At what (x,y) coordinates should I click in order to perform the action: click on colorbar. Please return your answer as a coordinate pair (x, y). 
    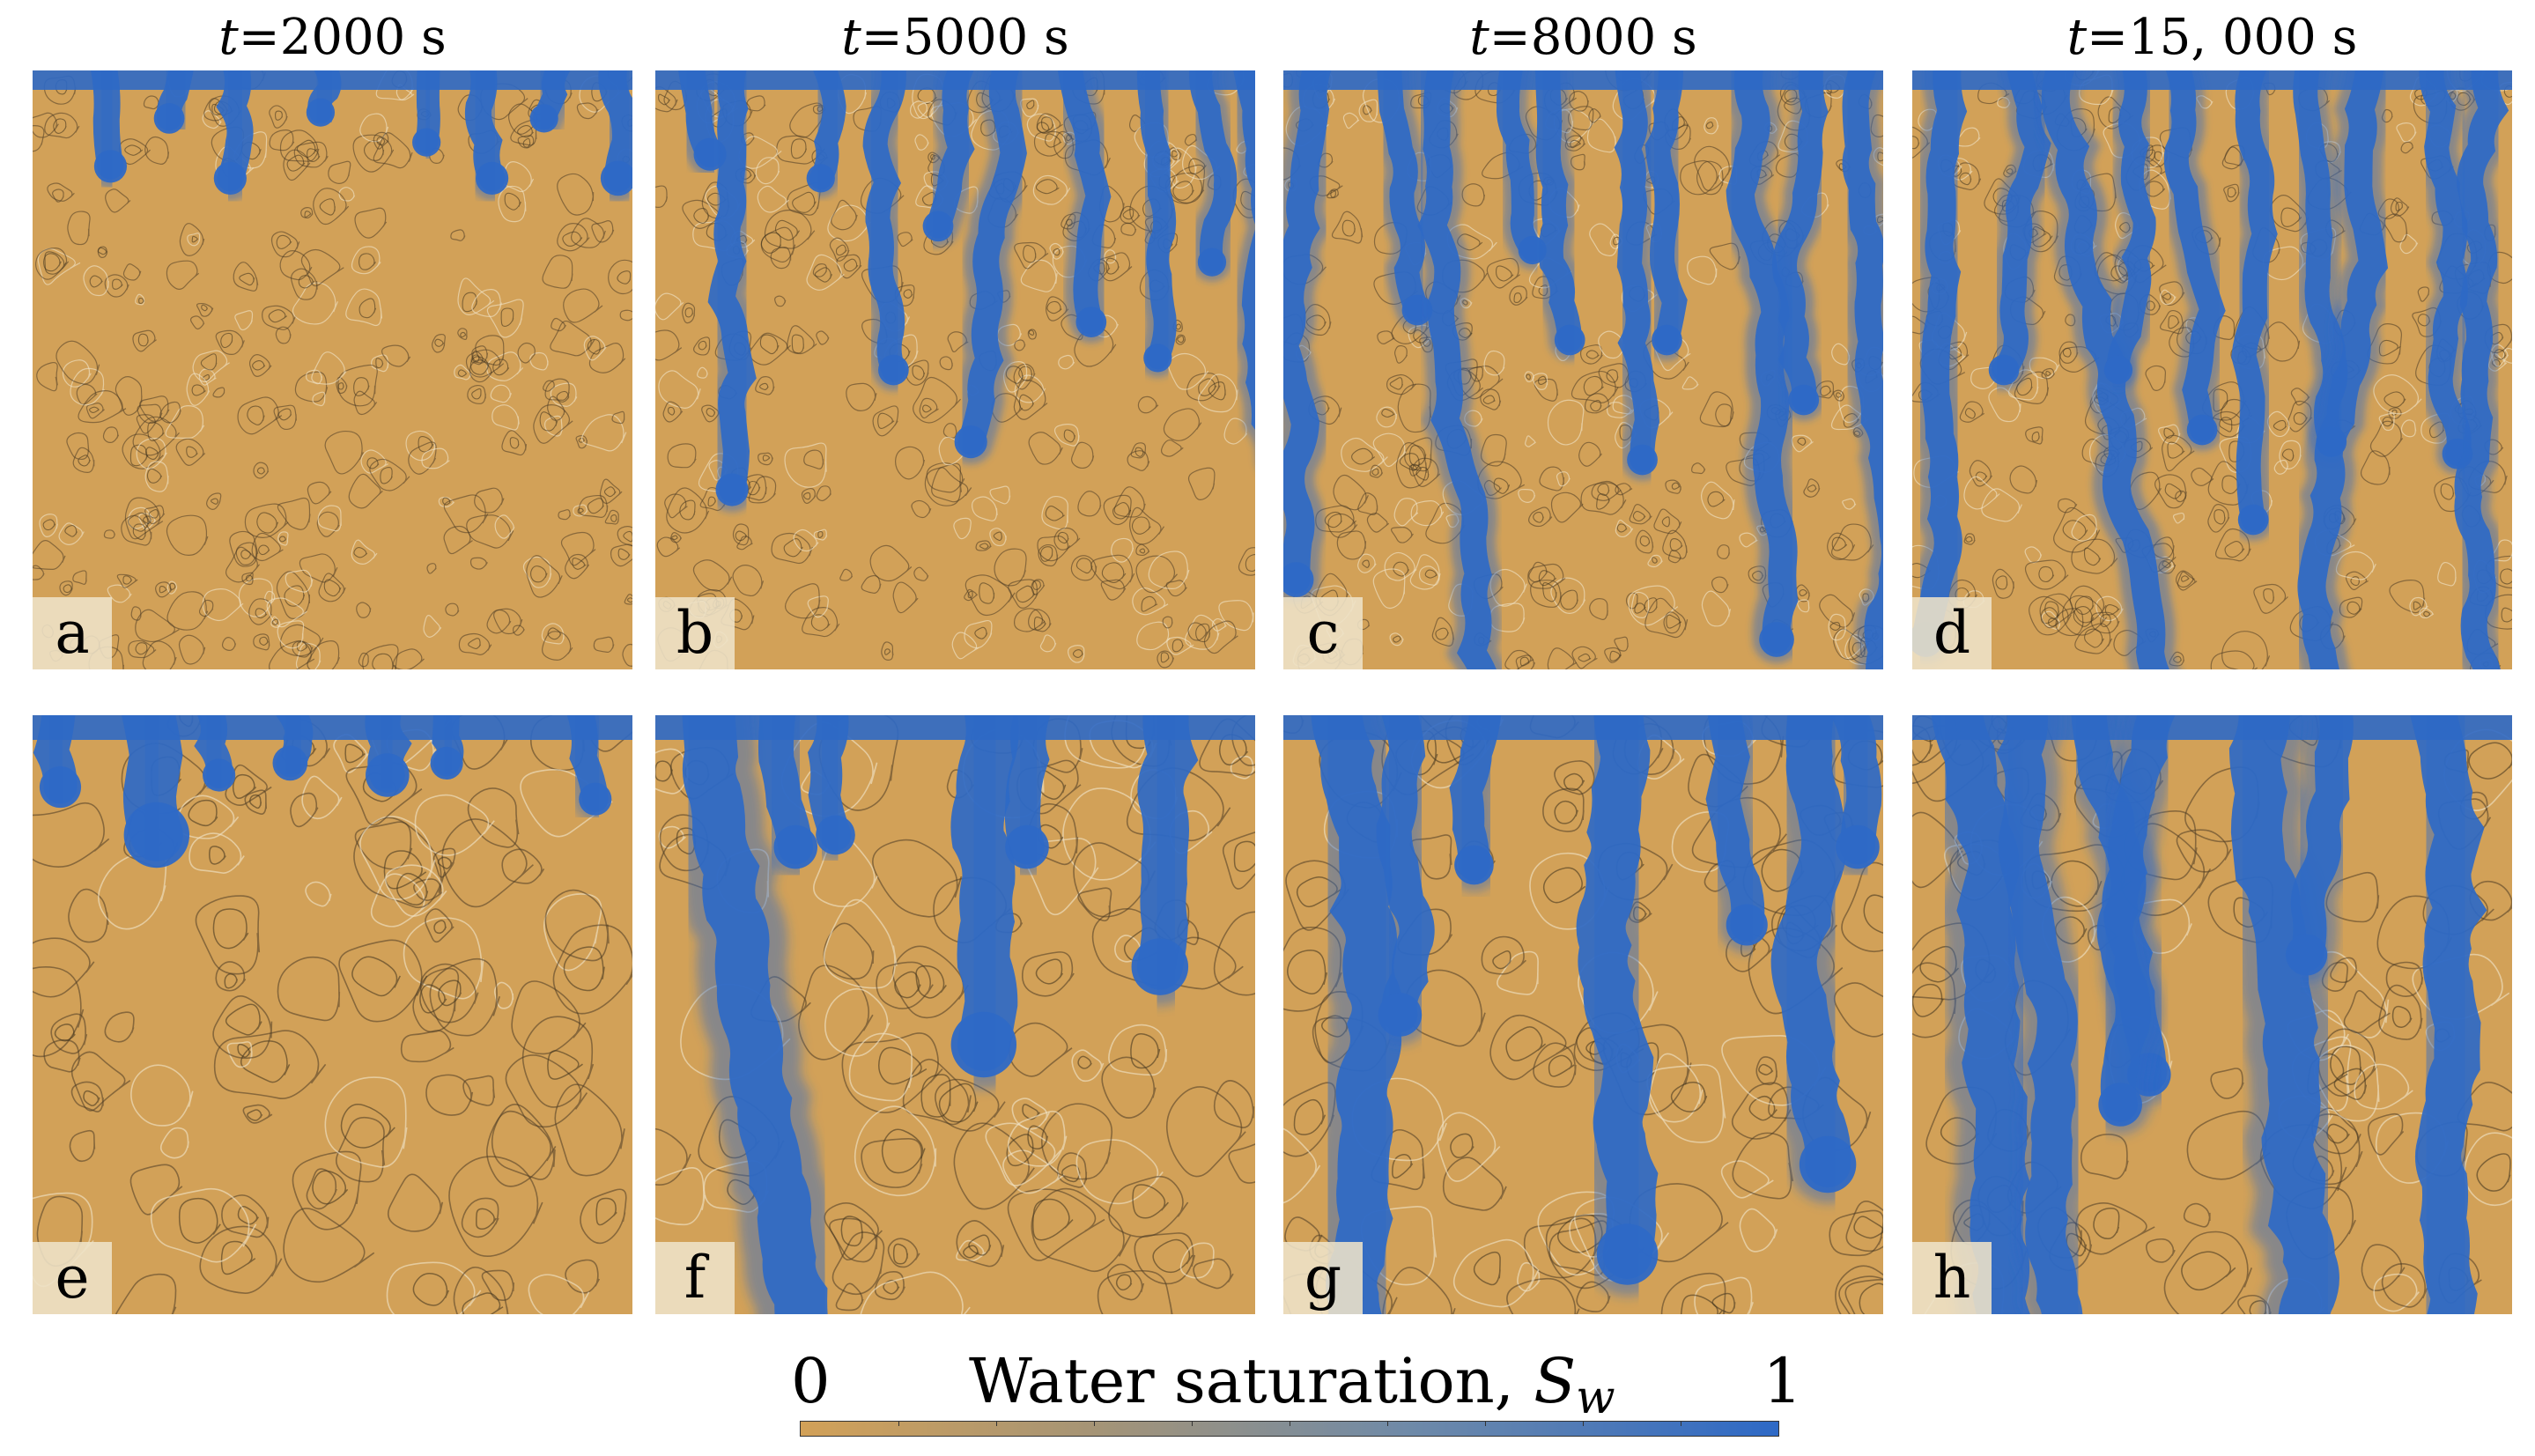
    Looking at the image, I should click on (1289, 1429).